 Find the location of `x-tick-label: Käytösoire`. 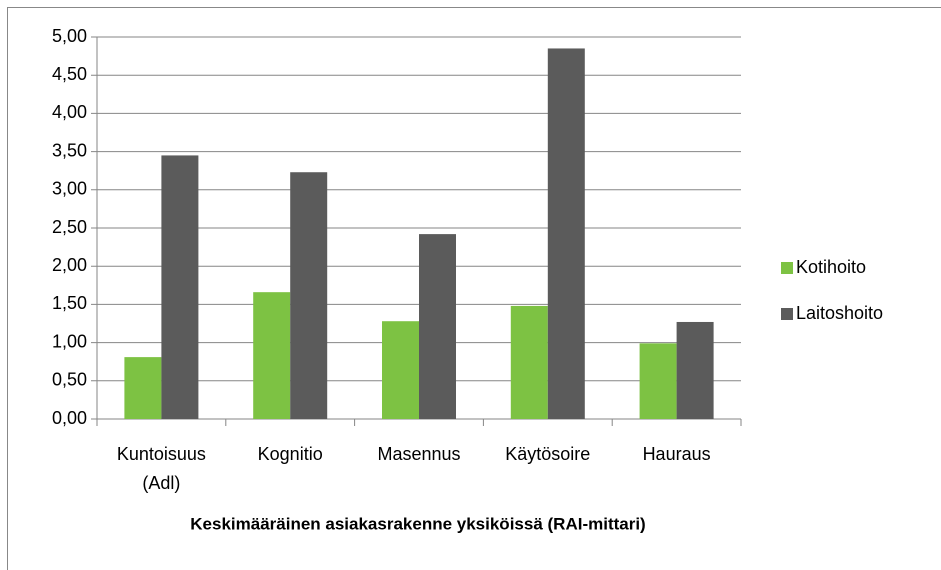

x-tick-label: Käytösoire is located at coordinates (547, 454).